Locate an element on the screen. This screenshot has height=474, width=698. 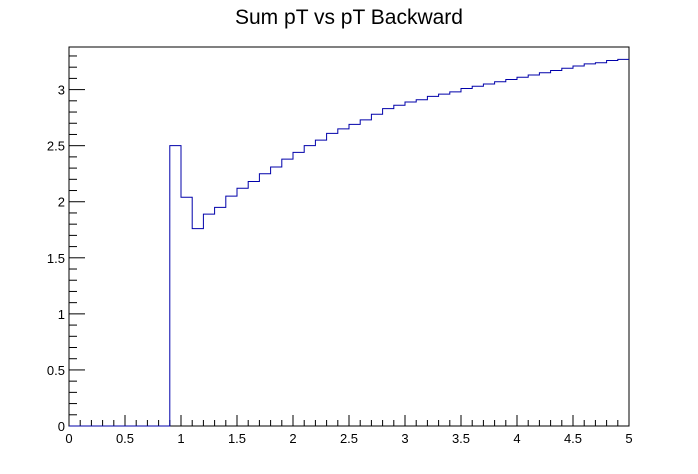
x-tick-label: 2 is located at coordinates (292, 438).